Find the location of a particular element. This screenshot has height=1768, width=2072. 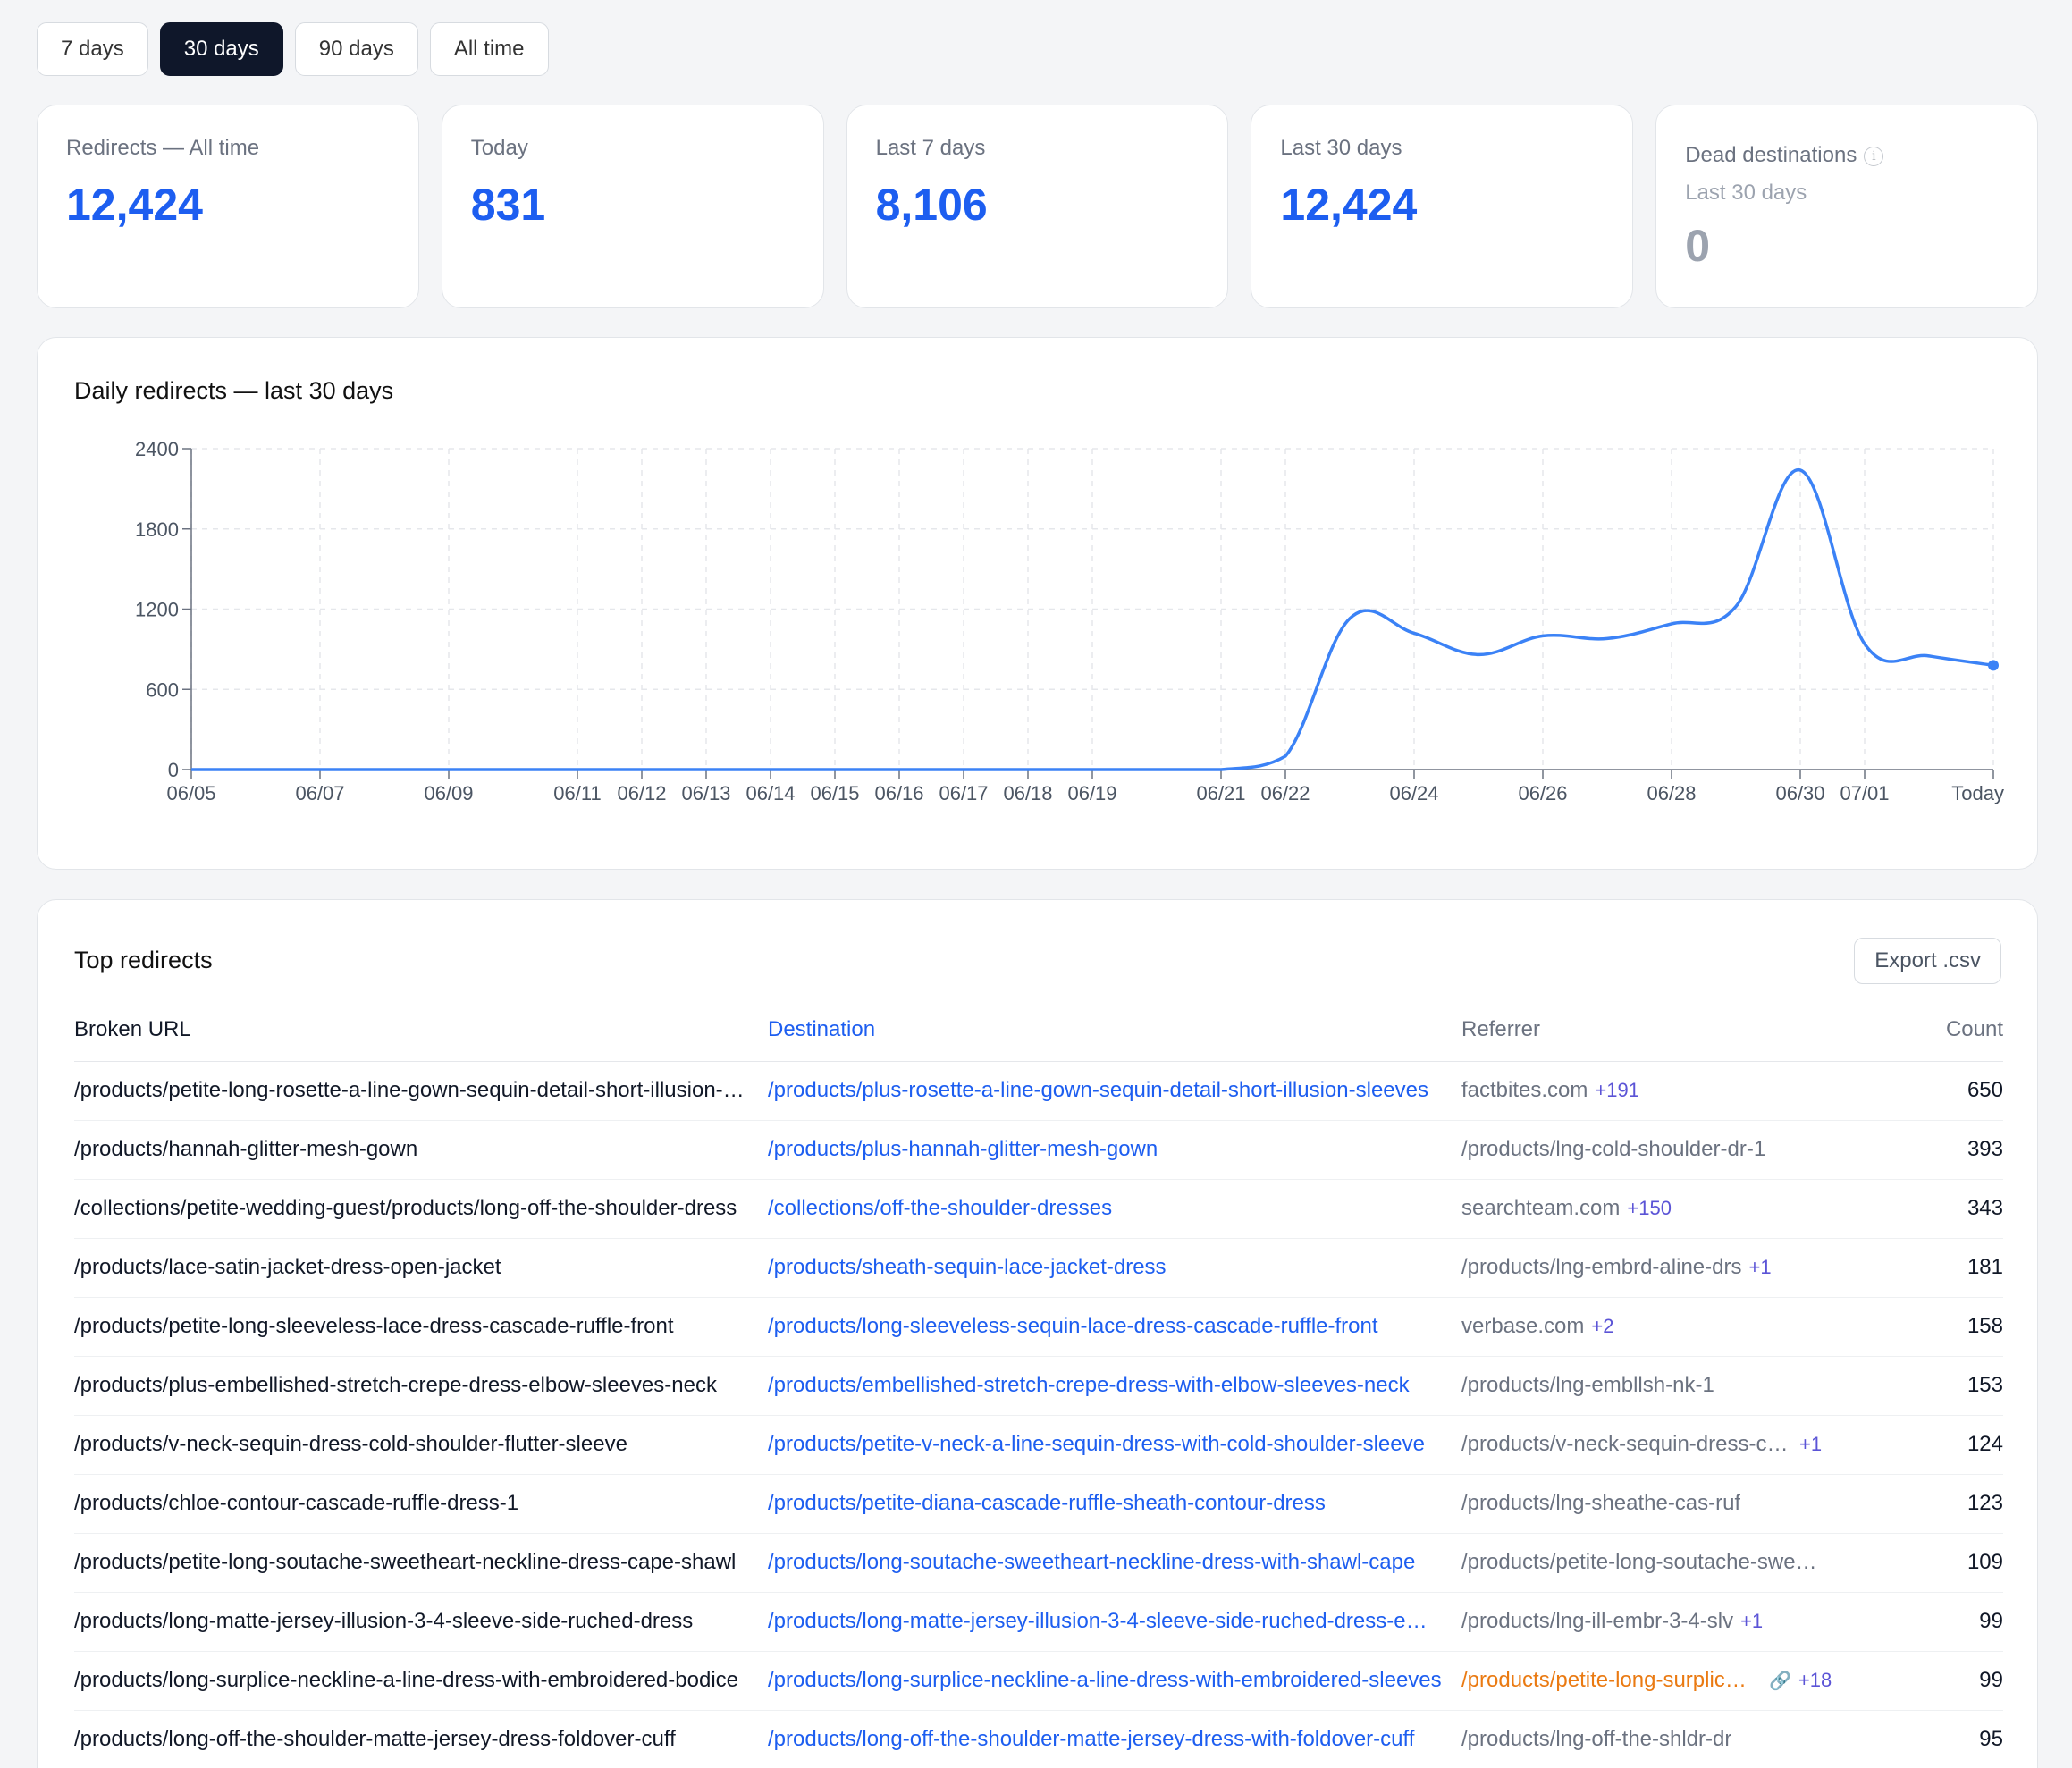

referrer-cell: /products/lng-off-the-shldr-dr is located at coordinates (1663, 1739).